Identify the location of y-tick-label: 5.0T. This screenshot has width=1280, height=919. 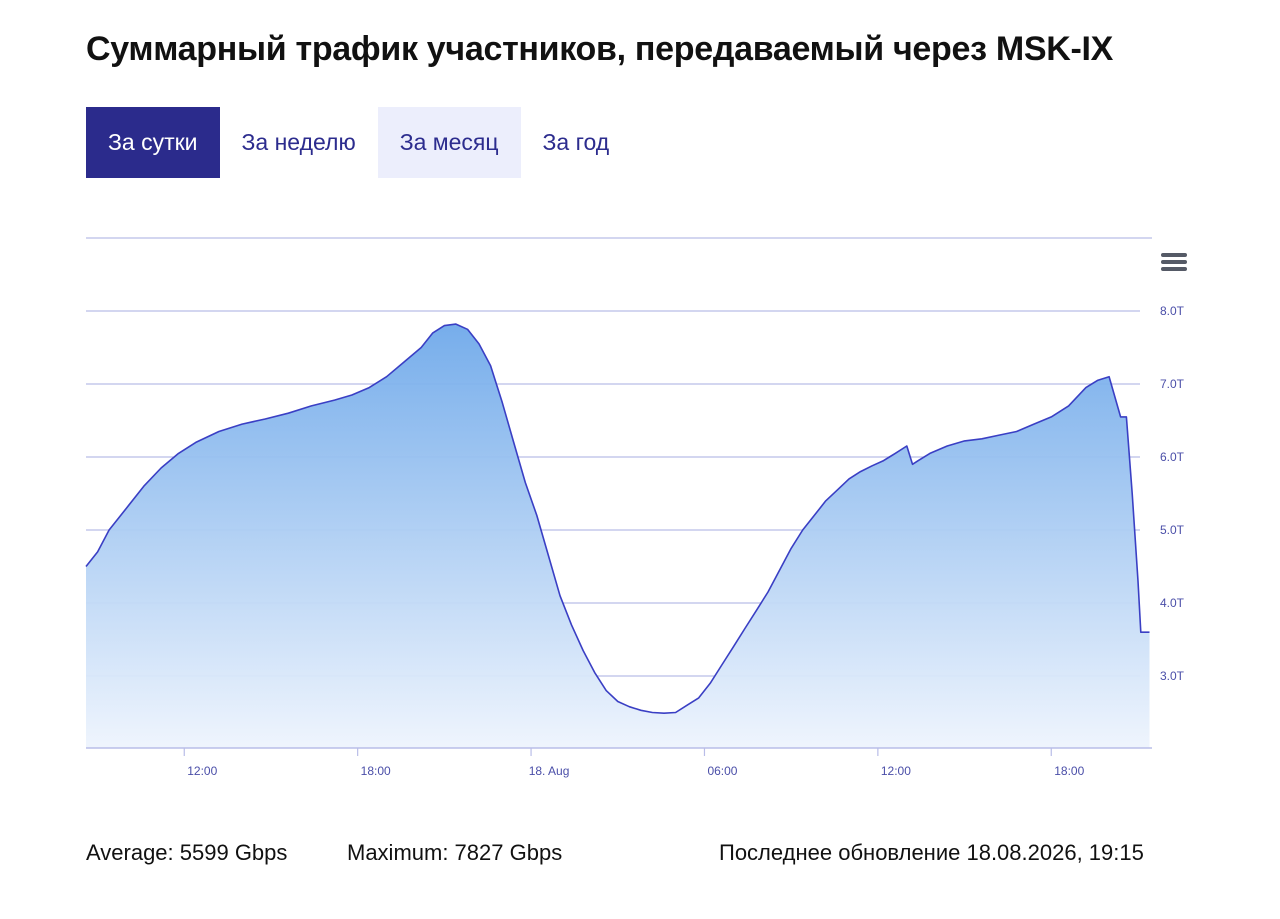
(1172, 530).